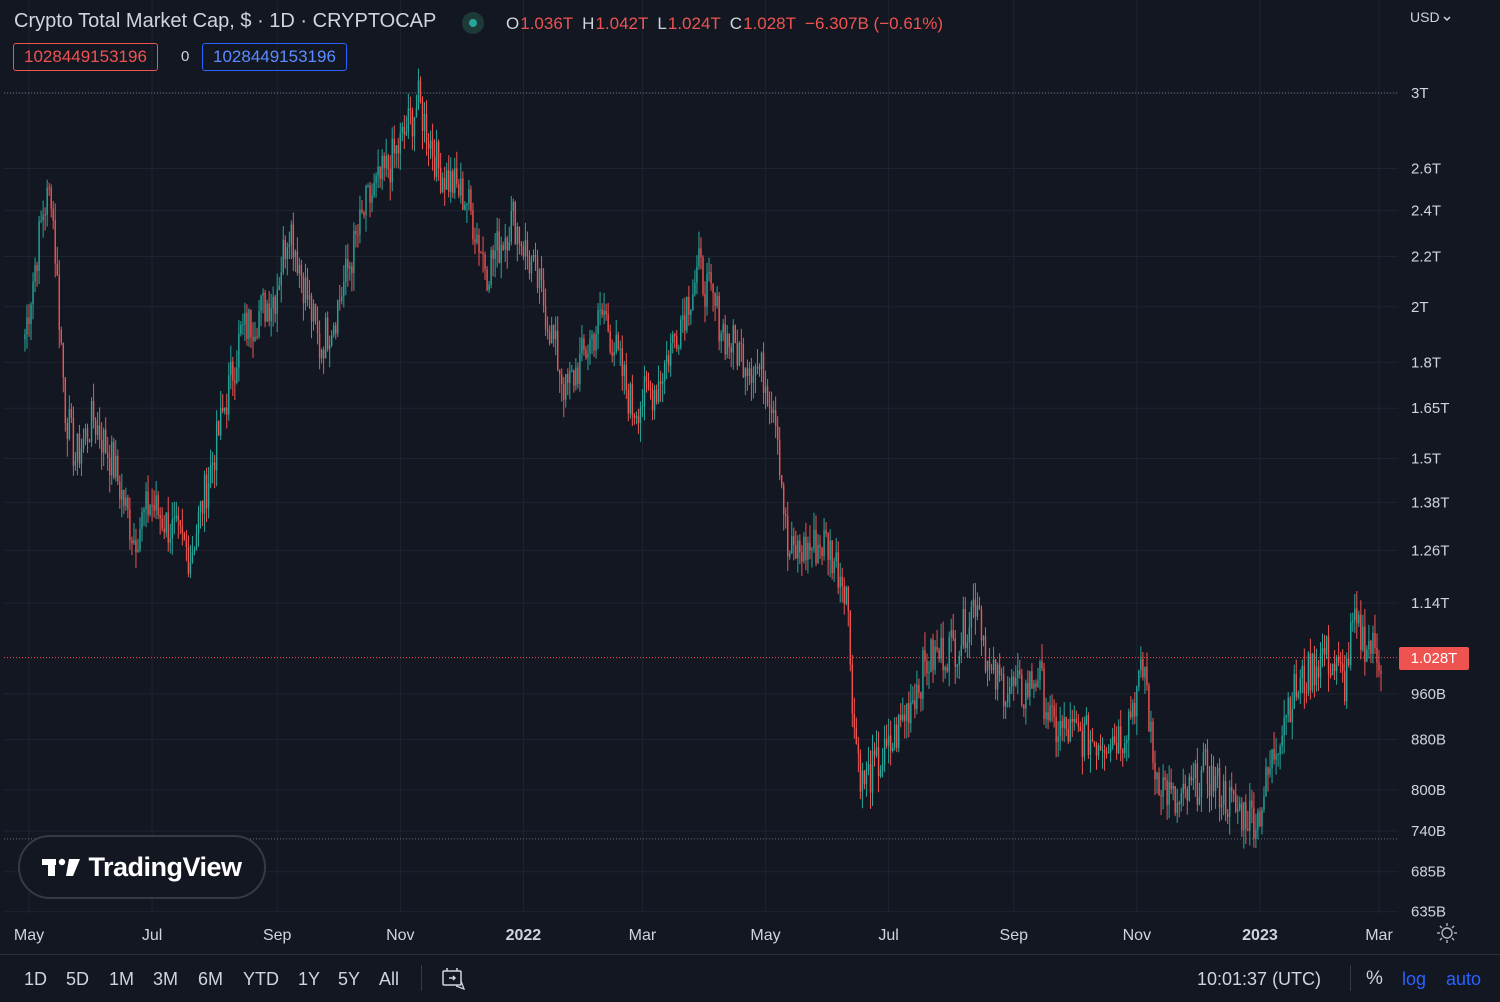 The height and width of the screenshot is (1002, 1500). What do you see at coordinates (1414, 979) in the screenshot?
I see `log-scale-button: log` at bounding box center [1414, 979].